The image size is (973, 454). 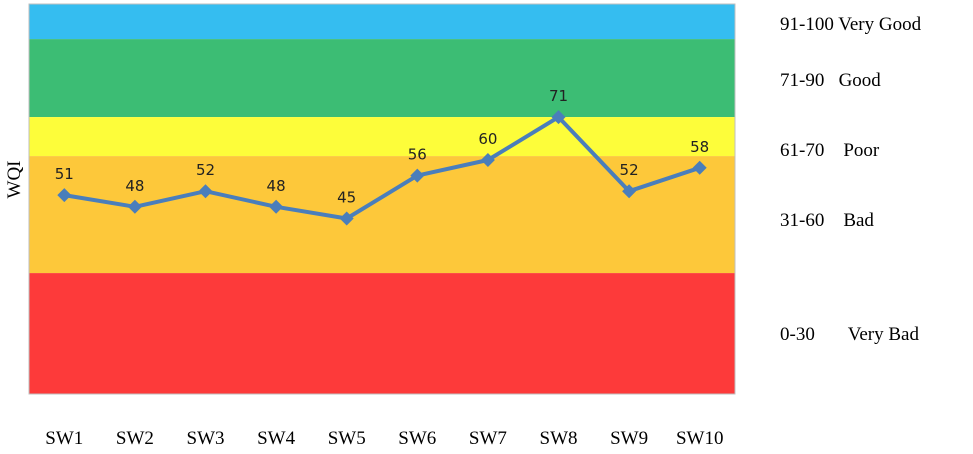 What do you see at coordinates (827, 220) in the screenshot?
I see `legend-item-bad: 31-60 Bad` at bounding box center [827, 220].